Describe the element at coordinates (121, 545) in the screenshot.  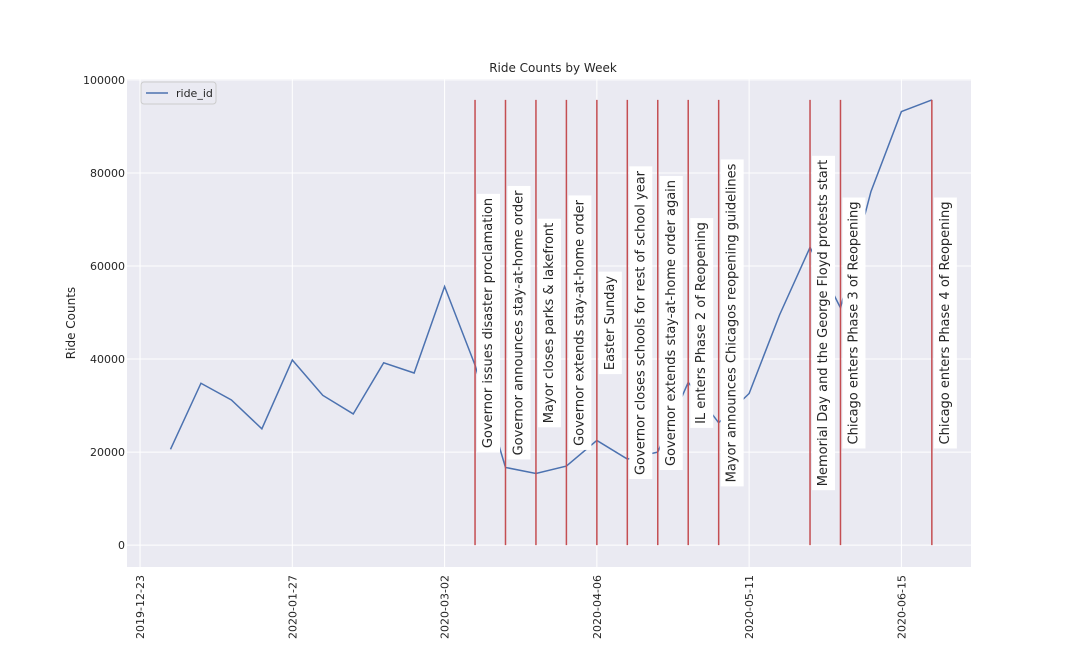
I see `y-tick-label: 0` at that location.